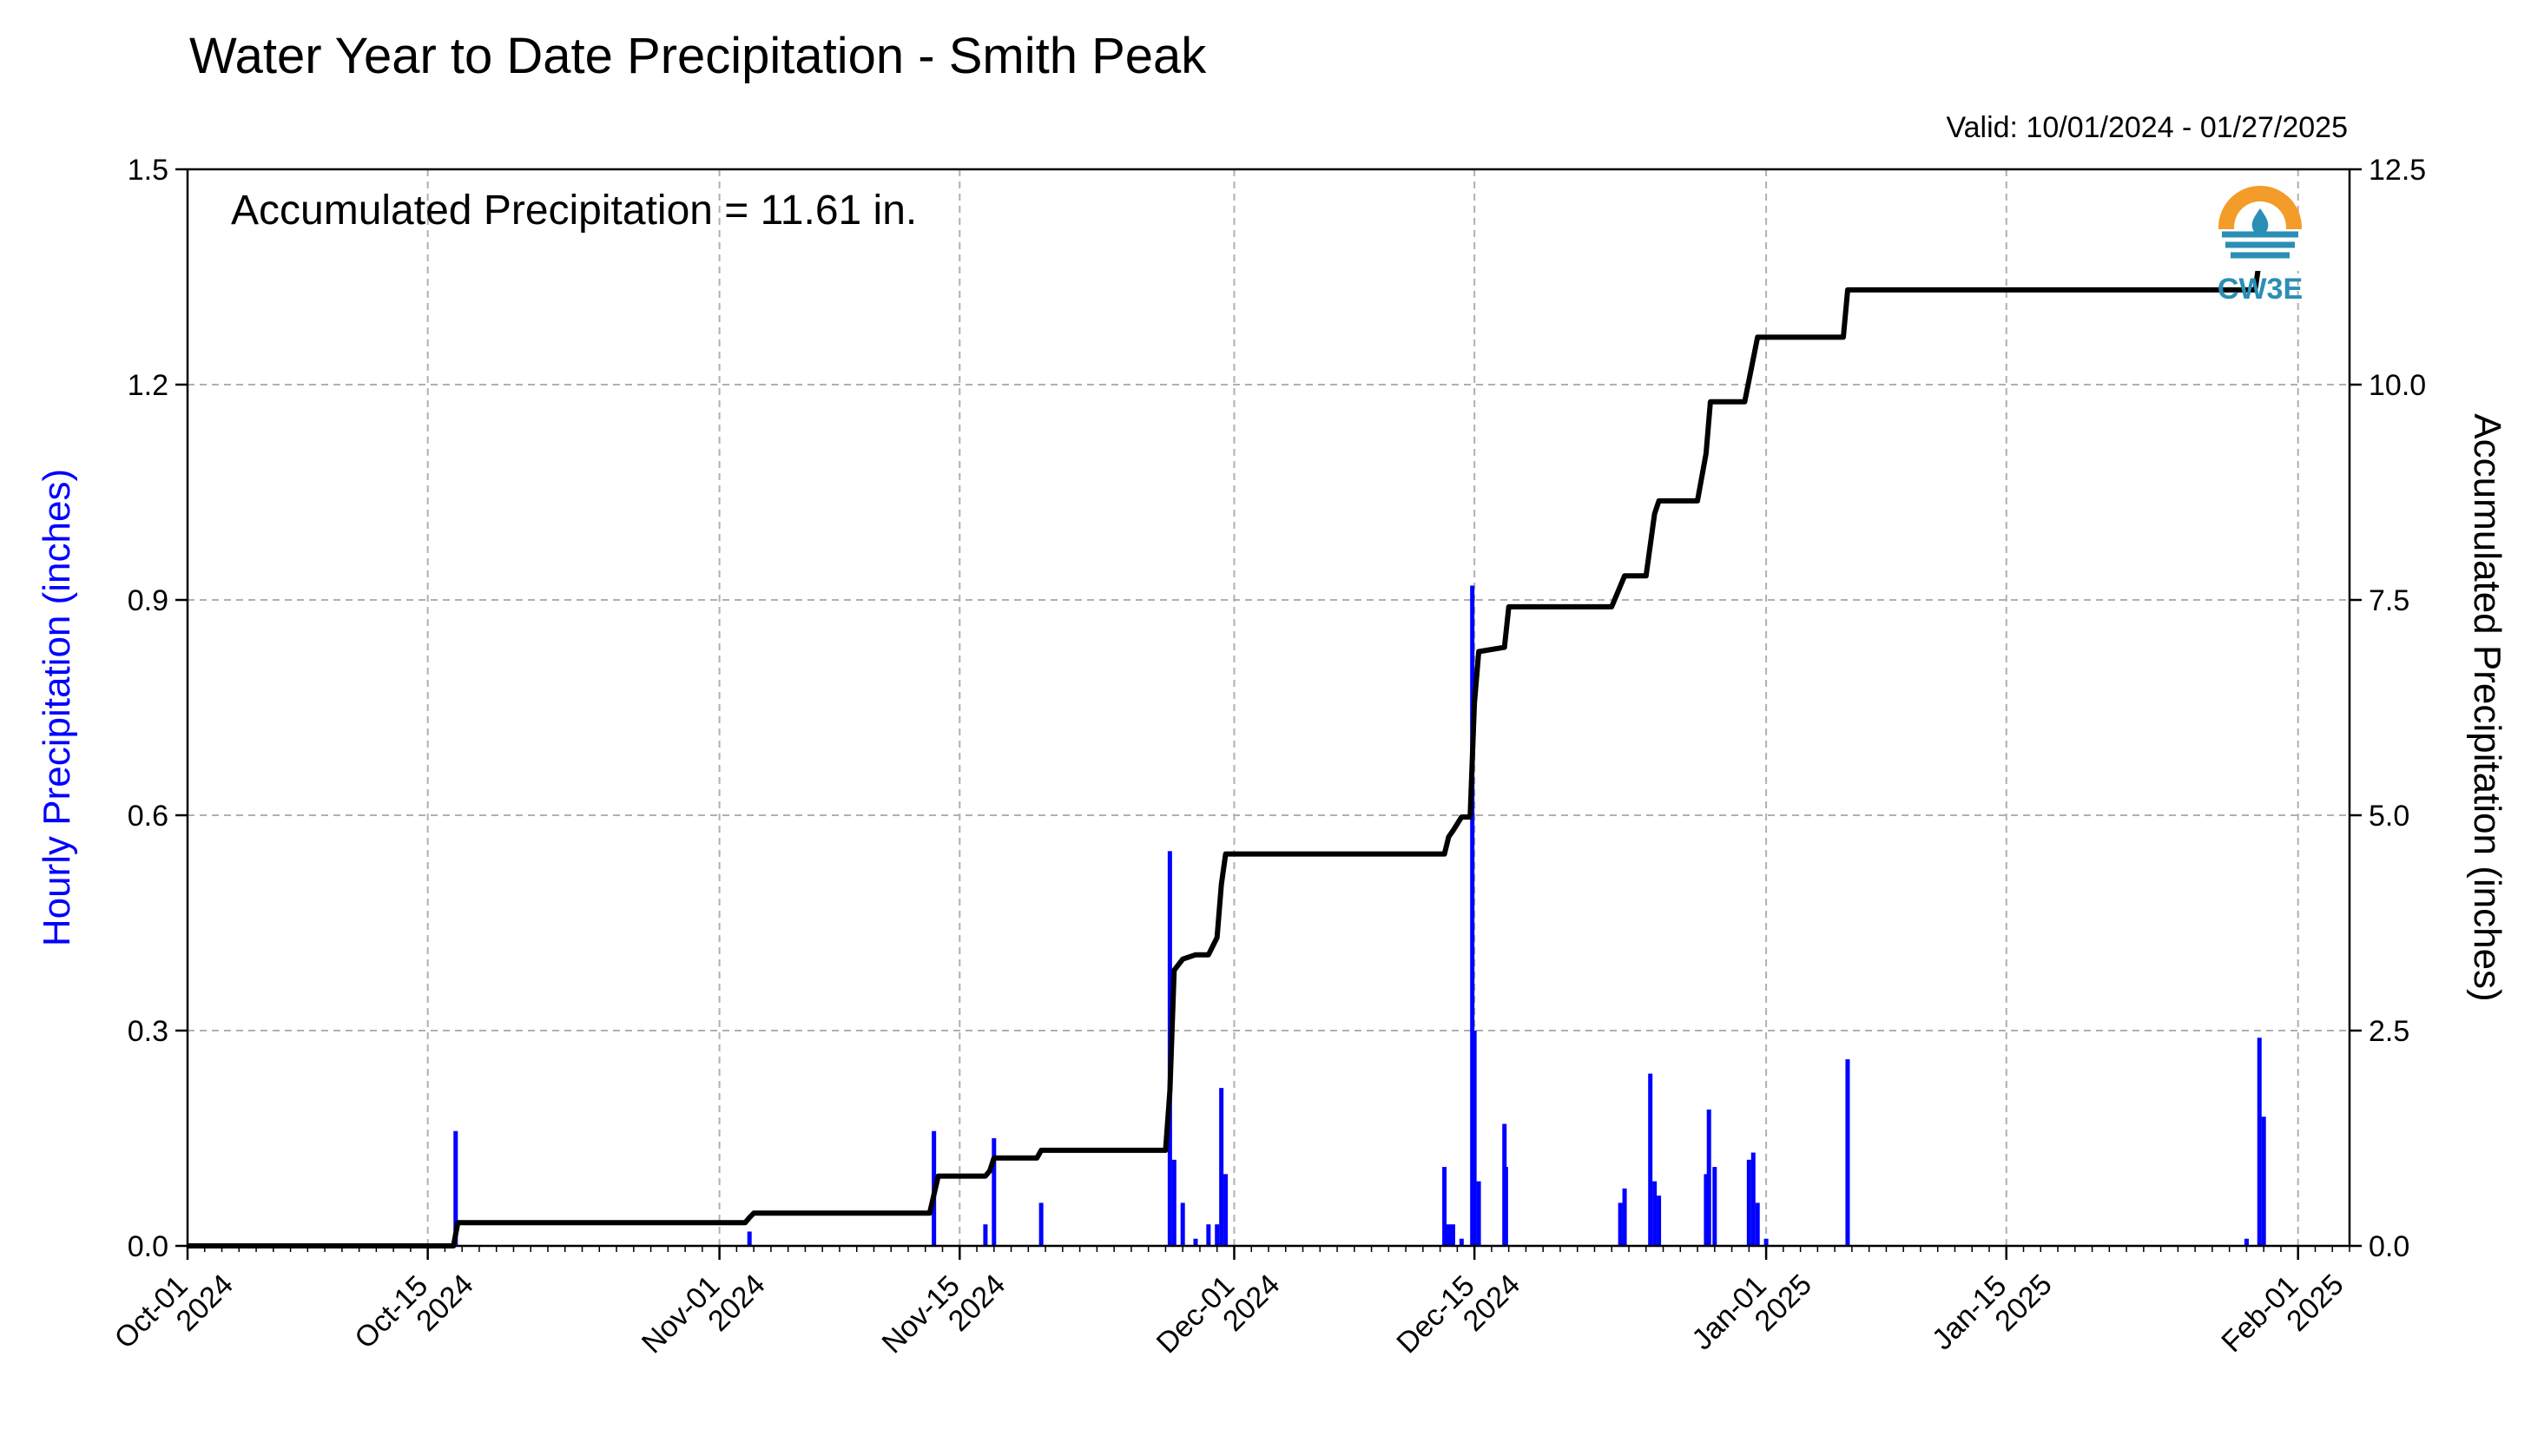 This screenshot has width=2531, height=1456. I want to click on y-left-tick-label: 0.3, so click(148, 1031).